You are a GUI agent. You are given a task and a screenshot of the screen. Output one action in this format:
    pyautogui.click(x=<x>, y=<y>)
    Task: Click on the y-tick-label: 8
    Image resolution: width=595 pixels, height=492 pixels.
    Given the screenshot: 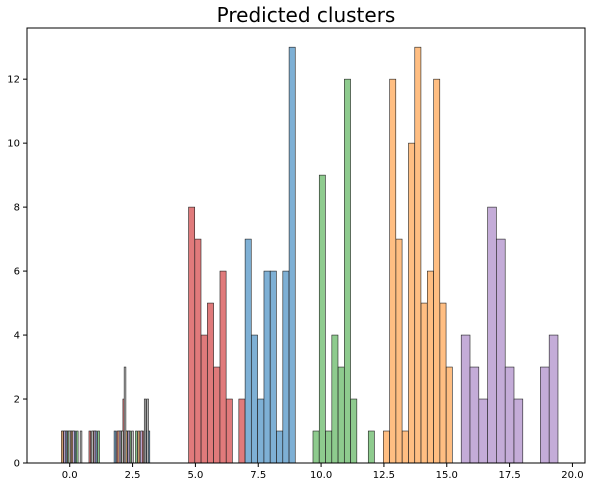 What is the action you would take?
    pyautogui.click(x=17, y=208)
    